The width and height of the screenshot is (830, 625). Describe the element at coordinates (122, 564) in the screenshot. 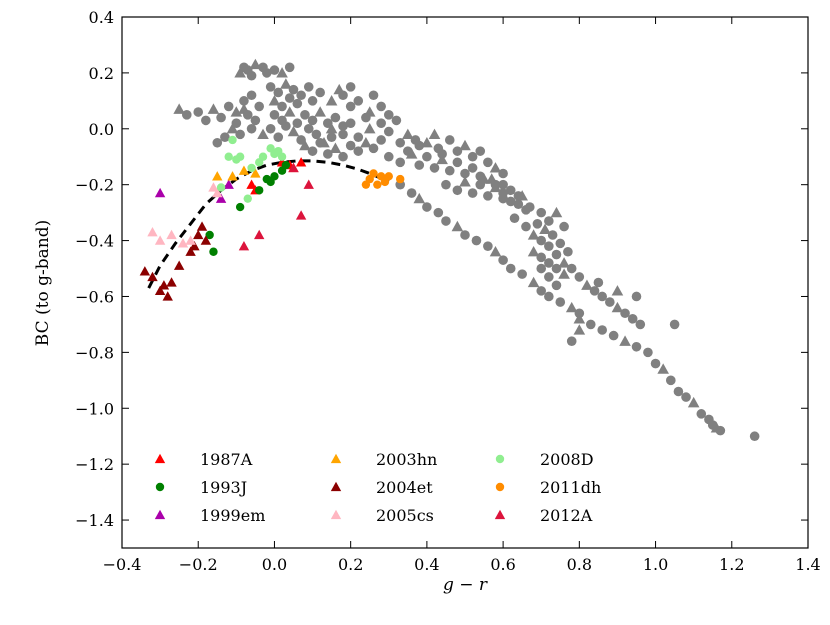

I see `x-tick-label: −0.4` at that location.